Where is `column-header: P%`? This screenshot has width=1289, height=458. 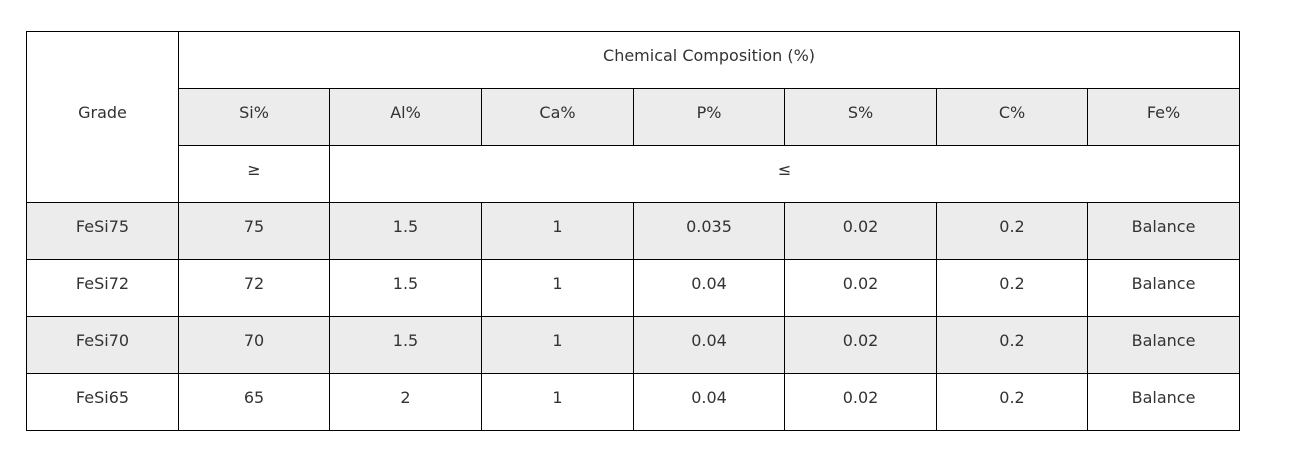 column-header: P% is located at coordinates (709, 117).